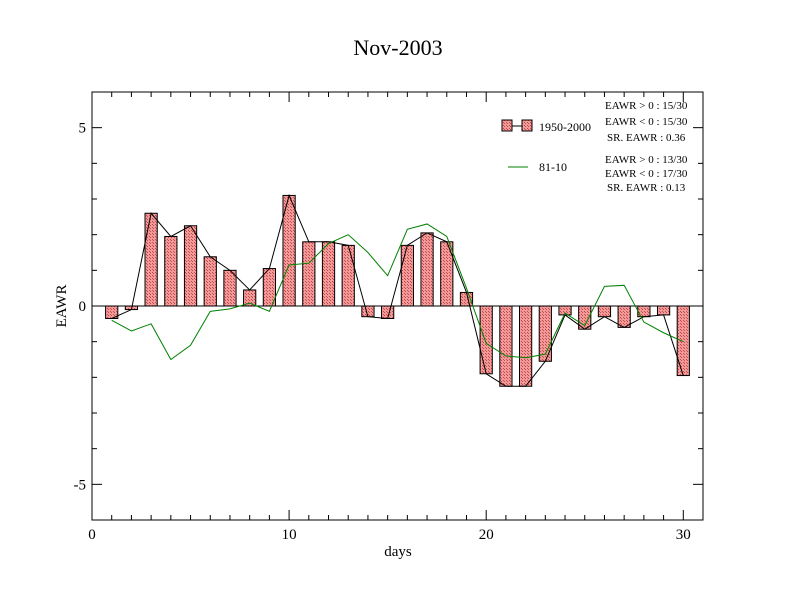  I want to click on legend-swatch-1950-2000-b, so click(527, 125).